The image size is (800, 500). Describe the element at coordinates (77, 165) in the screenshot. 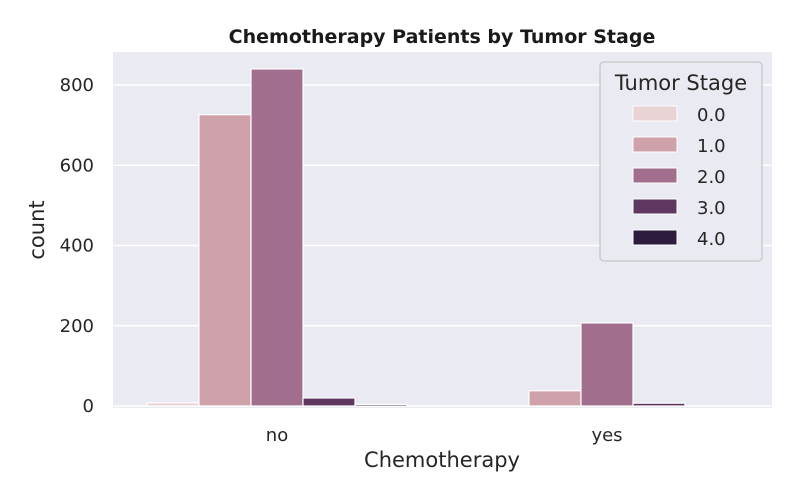

I see `y-tick-label: 600` at that location.